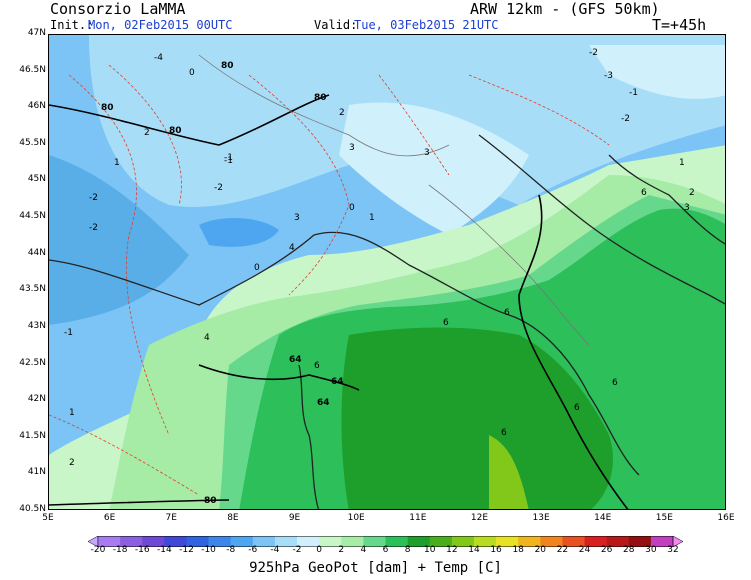 Image resolution: width=751 pixels, height=580 pixels. Describe the element at coordinates (36, 179) in the screenshot. I see `latitude-label: 45N` at that location.